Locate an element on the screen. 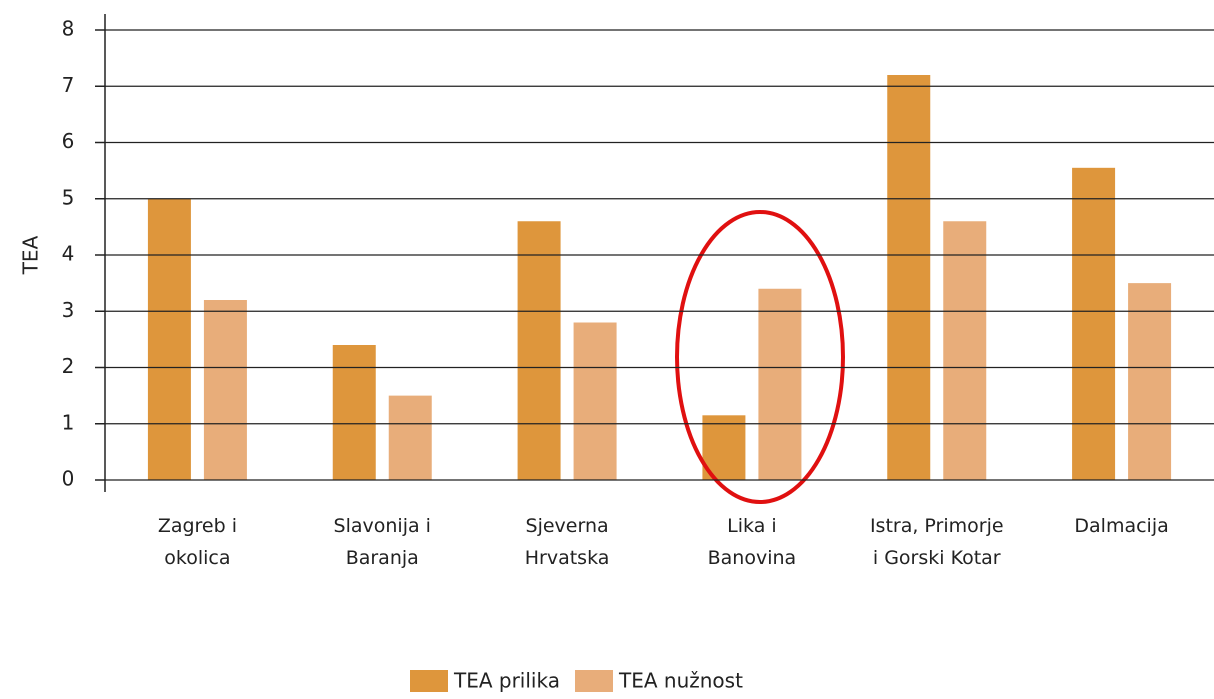 The image size is (1214, 699). y-tick-label: 6 is located at coordinates (68, 141).